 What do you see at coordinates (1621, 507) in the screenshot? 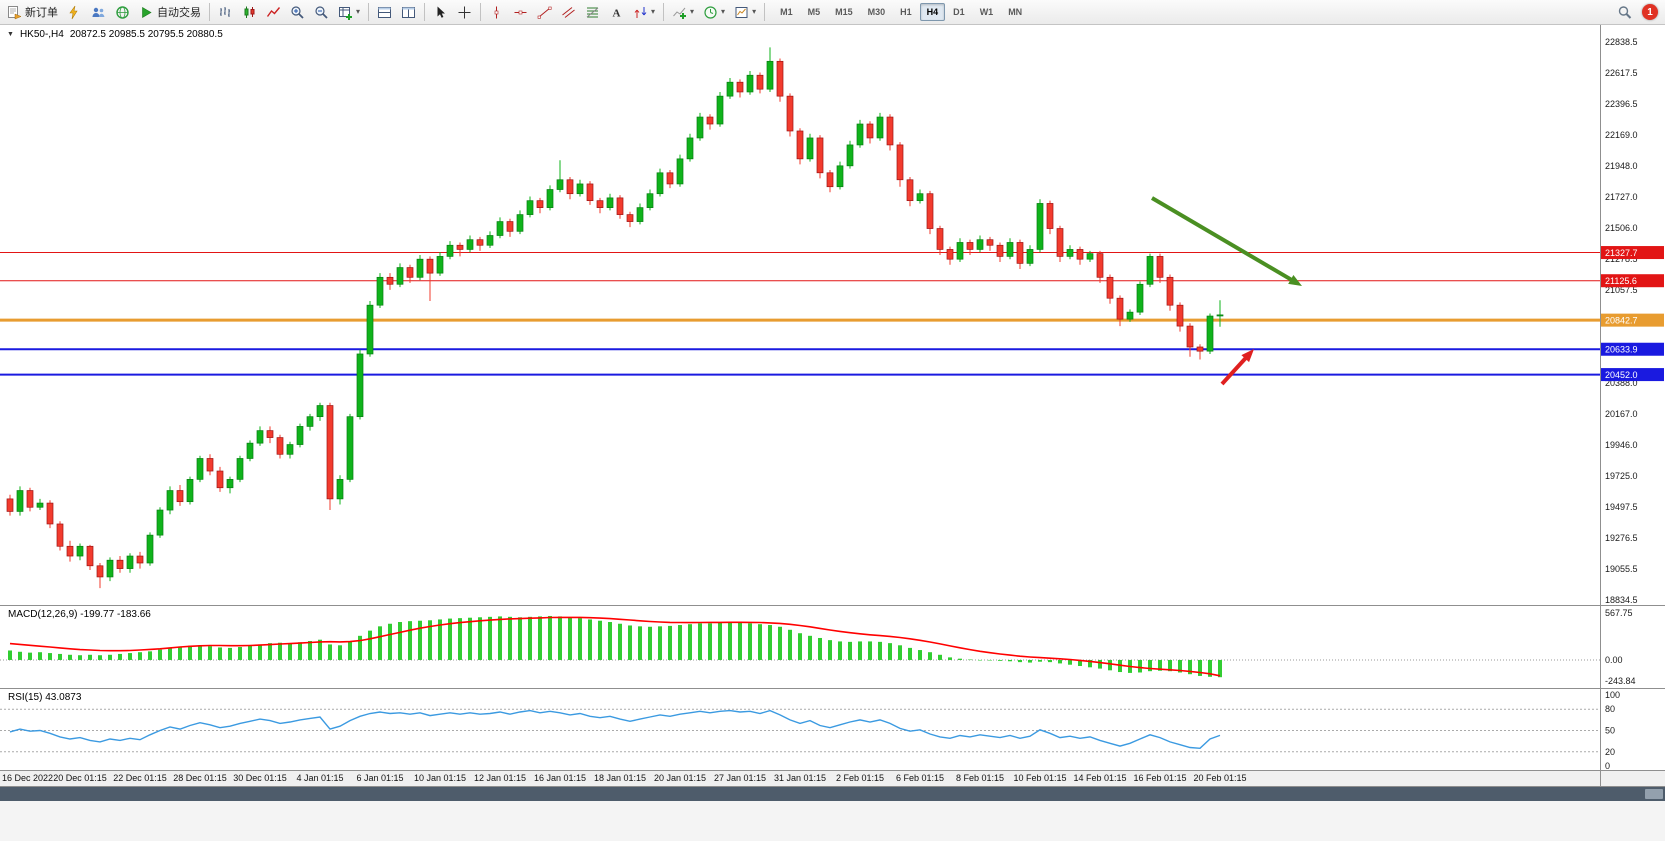
I see `price-tick-label: 19497.5` at bounding box center [1621, 507].